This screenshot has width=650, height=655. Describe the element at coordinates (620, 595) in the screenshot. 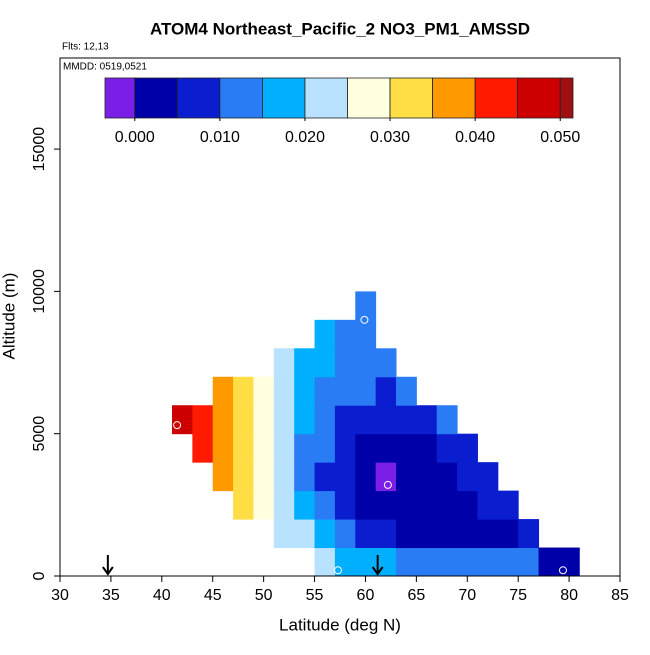

I see `x-tick-label: 85` at that location.